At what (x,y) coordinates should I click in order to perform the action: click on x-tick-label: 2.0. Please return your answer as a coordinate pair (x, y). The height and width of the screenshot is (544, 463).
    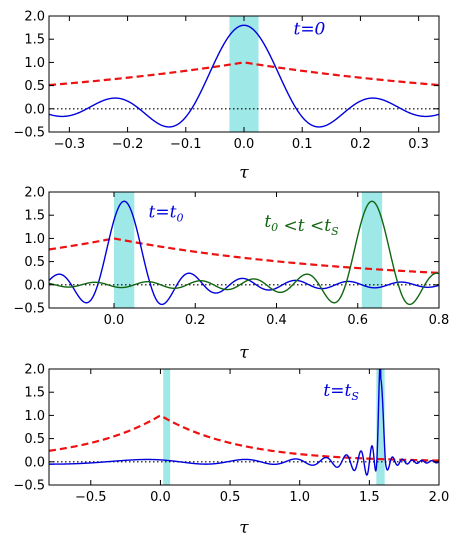
    Looking at the image, I should click on (439, 497).